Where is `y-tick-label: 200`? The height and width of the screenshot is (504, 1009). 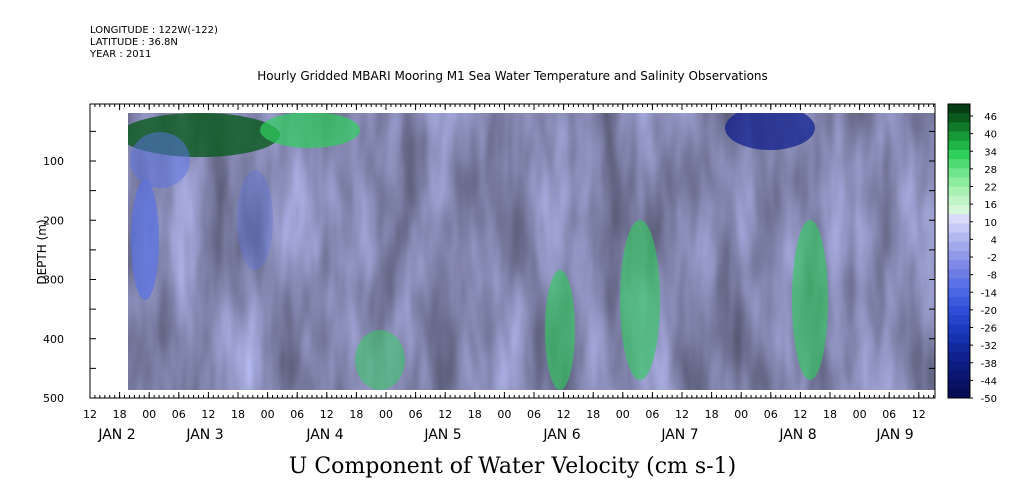
y-tick-label: 200 is located at coordinates (53, 220).